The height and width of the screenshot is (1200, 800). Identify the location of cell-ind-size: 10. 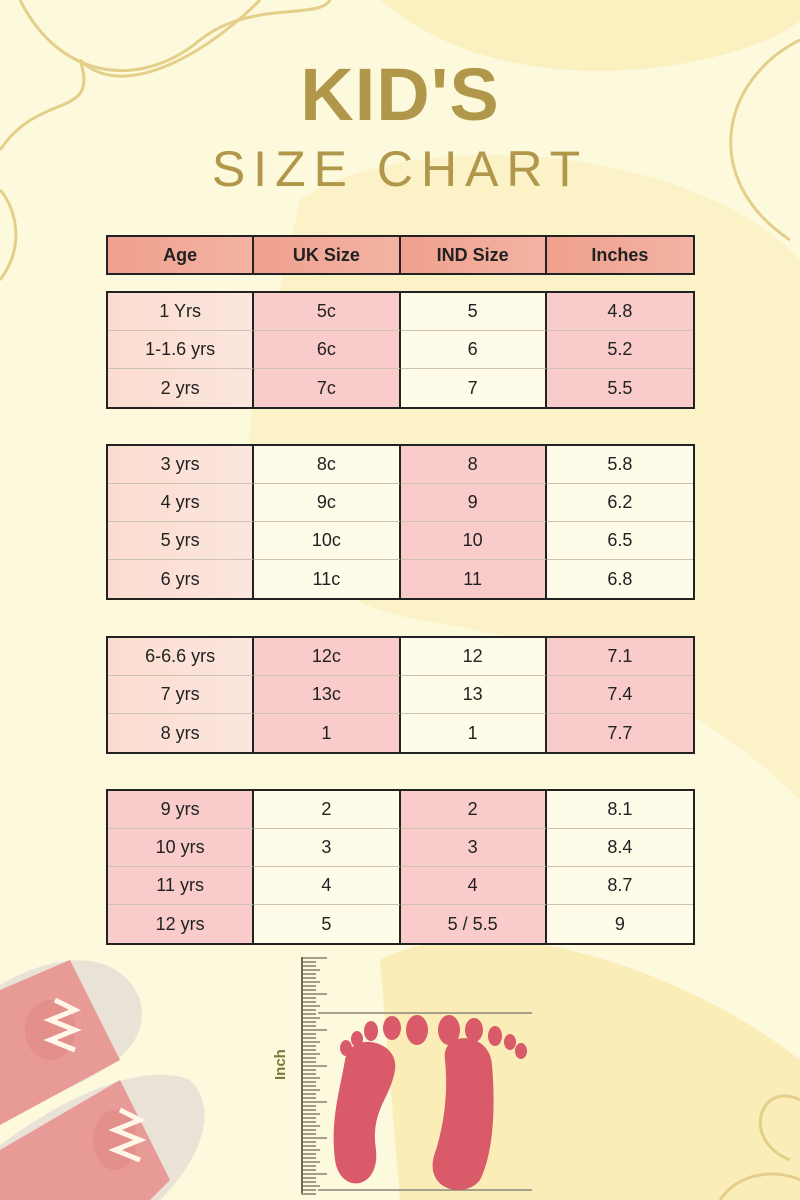
(473, 541).